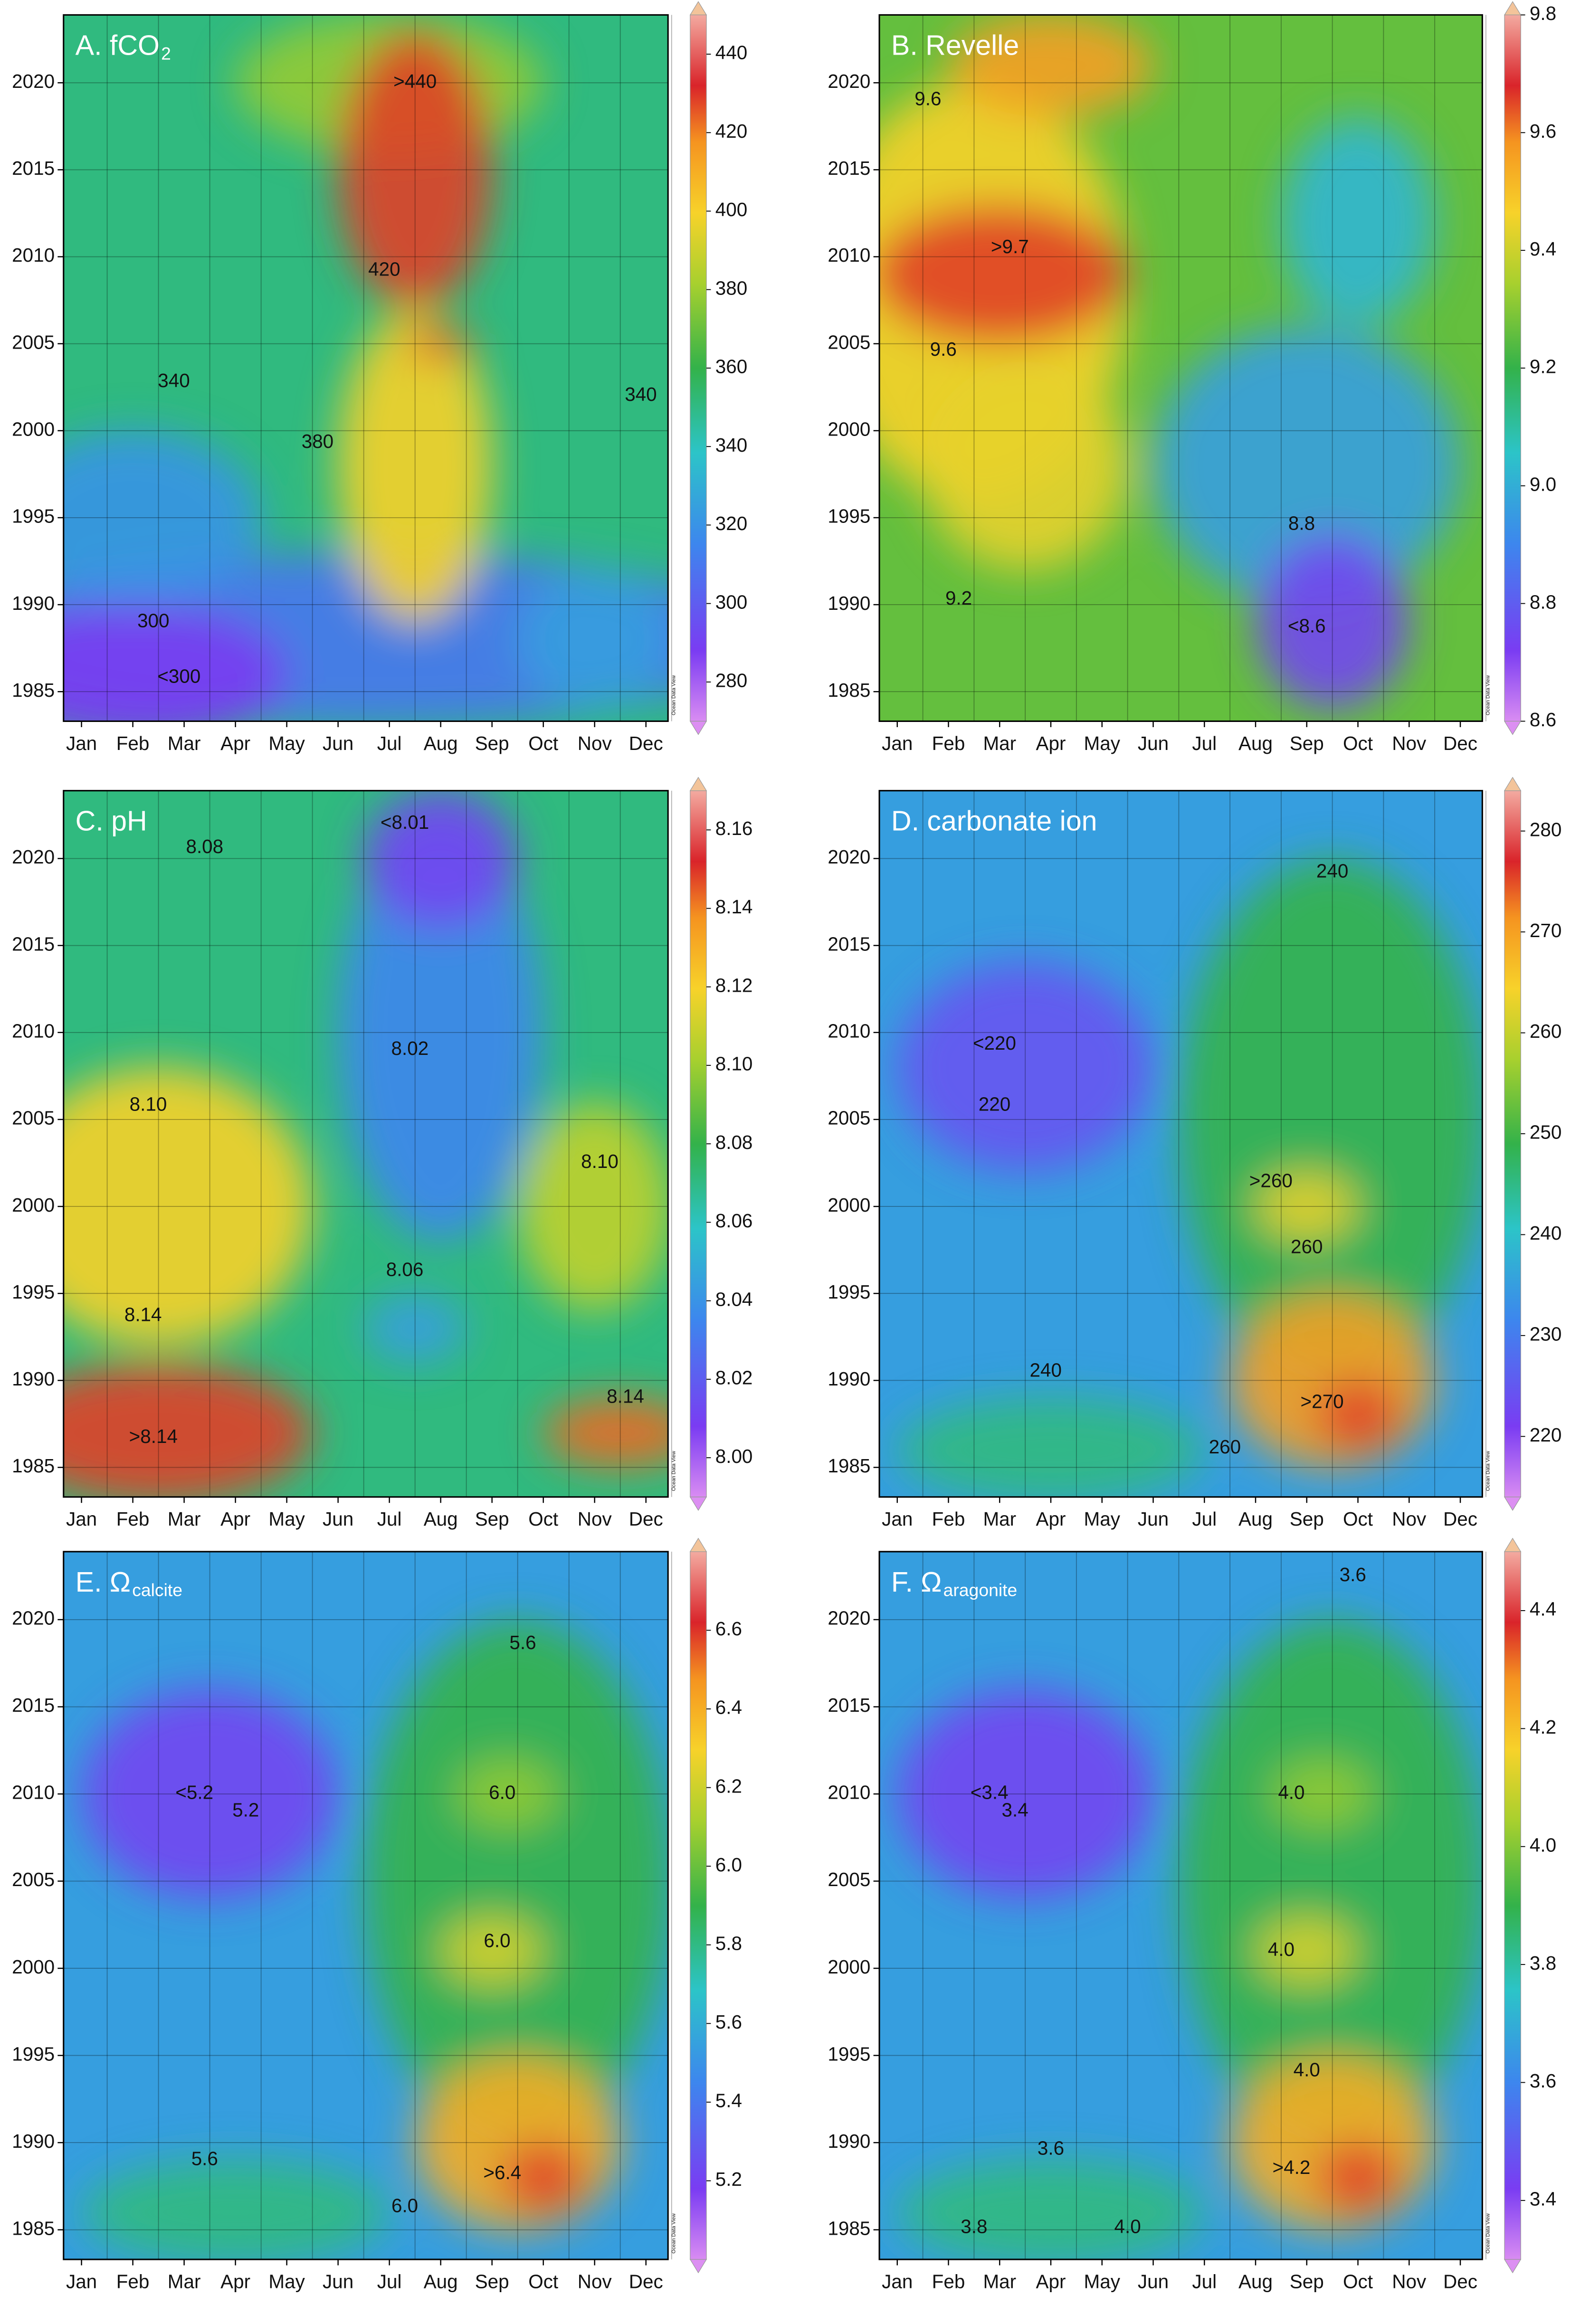 Image resolution: width=1571 pixels, height=2324 pixels. Describe the element at coordinates (625, 1396) in the screenshot. I see `contour-label: 8.14` at that location.